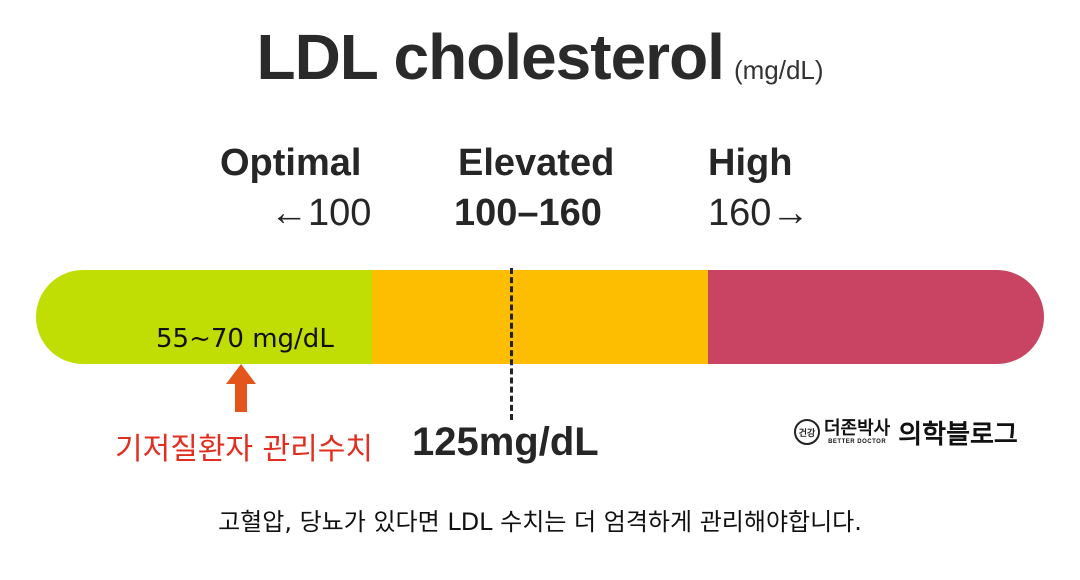 The width and height of the screenshot is (1080, 580). What do you see at coordinates (245, 339) in the screenshot?
I see `target-range-label: 55~70 mg/dL` at bounding box center [245, 339].